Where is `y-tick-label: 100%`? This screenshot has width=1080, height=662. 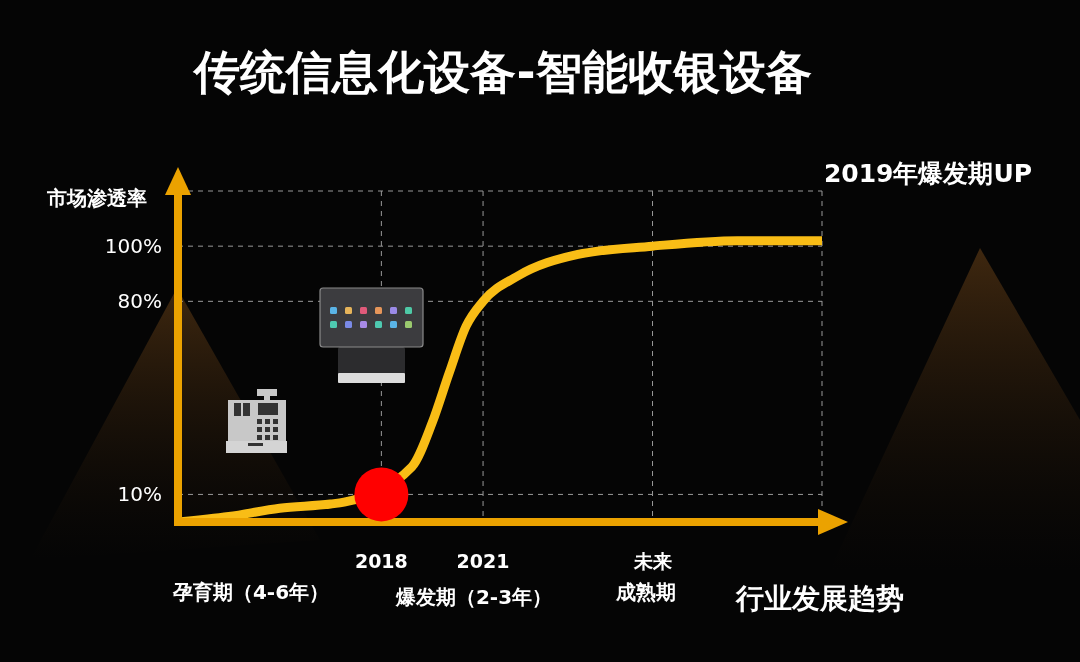 y-tick-label: 100% is located at coordinates (133, 246).